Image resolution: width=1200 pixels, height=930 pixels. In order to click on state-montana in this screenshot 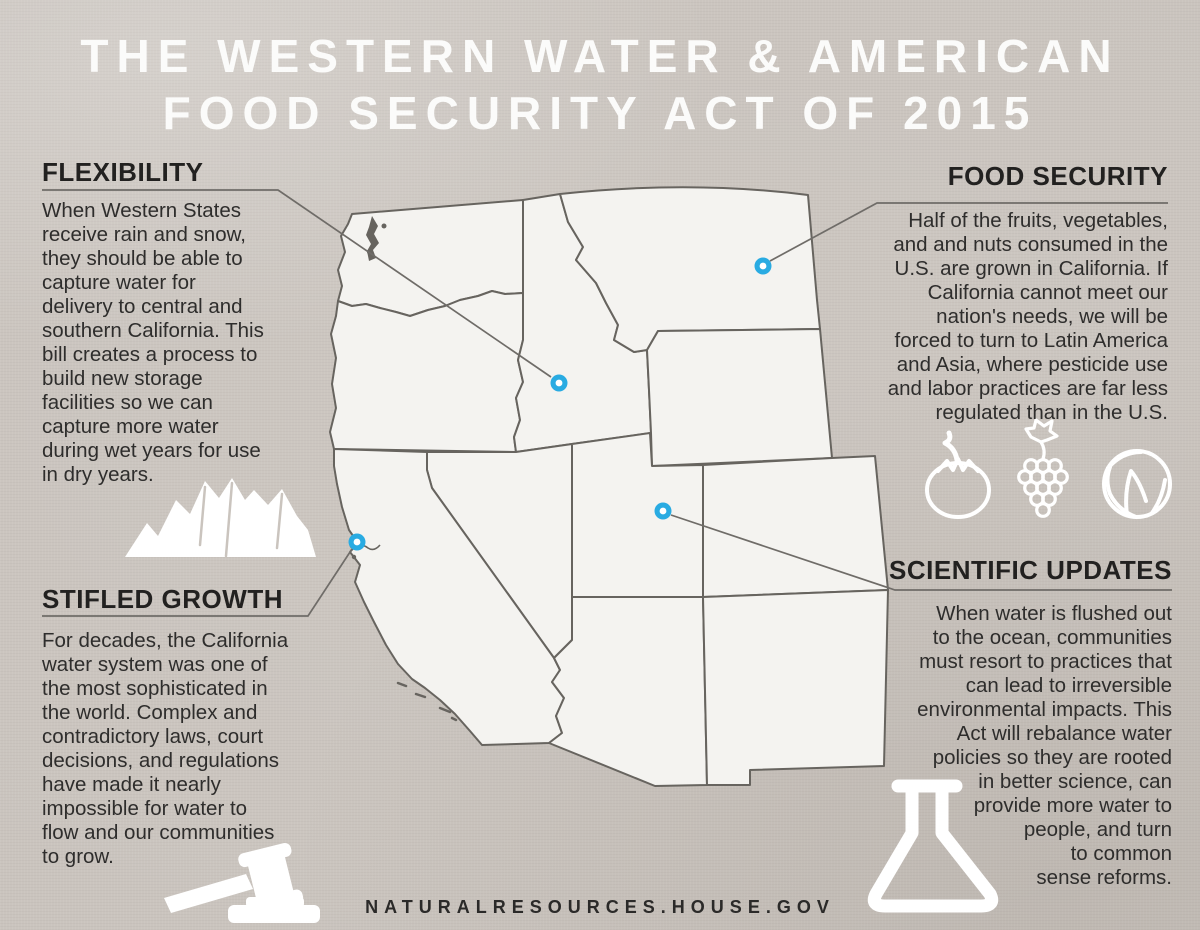, I will do `click(690, 269)`.